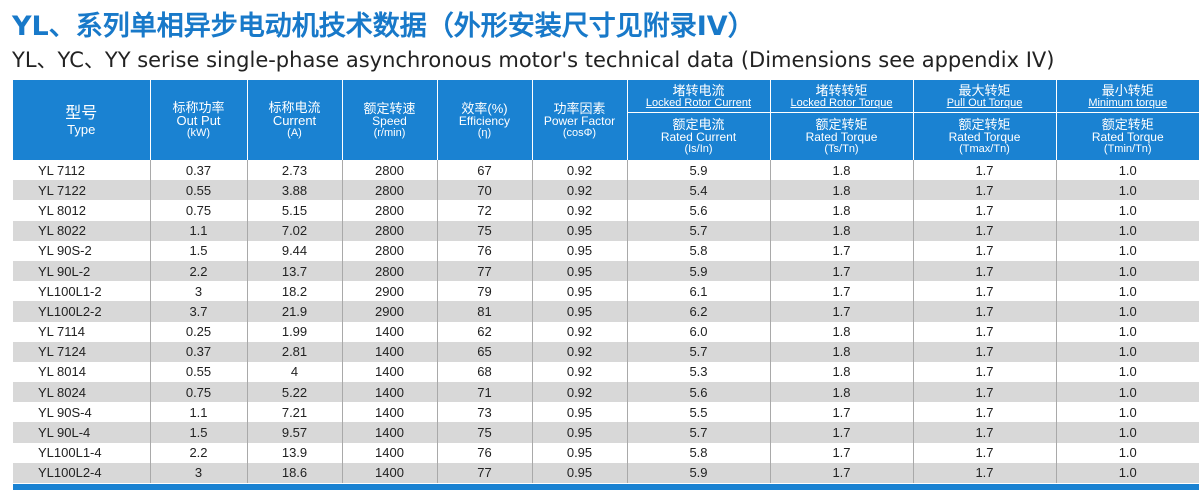 The image size is (1200, 490). I want to click on header-power-factor: 功率因素 Power Factor (cosΦ), so click(579, 120).